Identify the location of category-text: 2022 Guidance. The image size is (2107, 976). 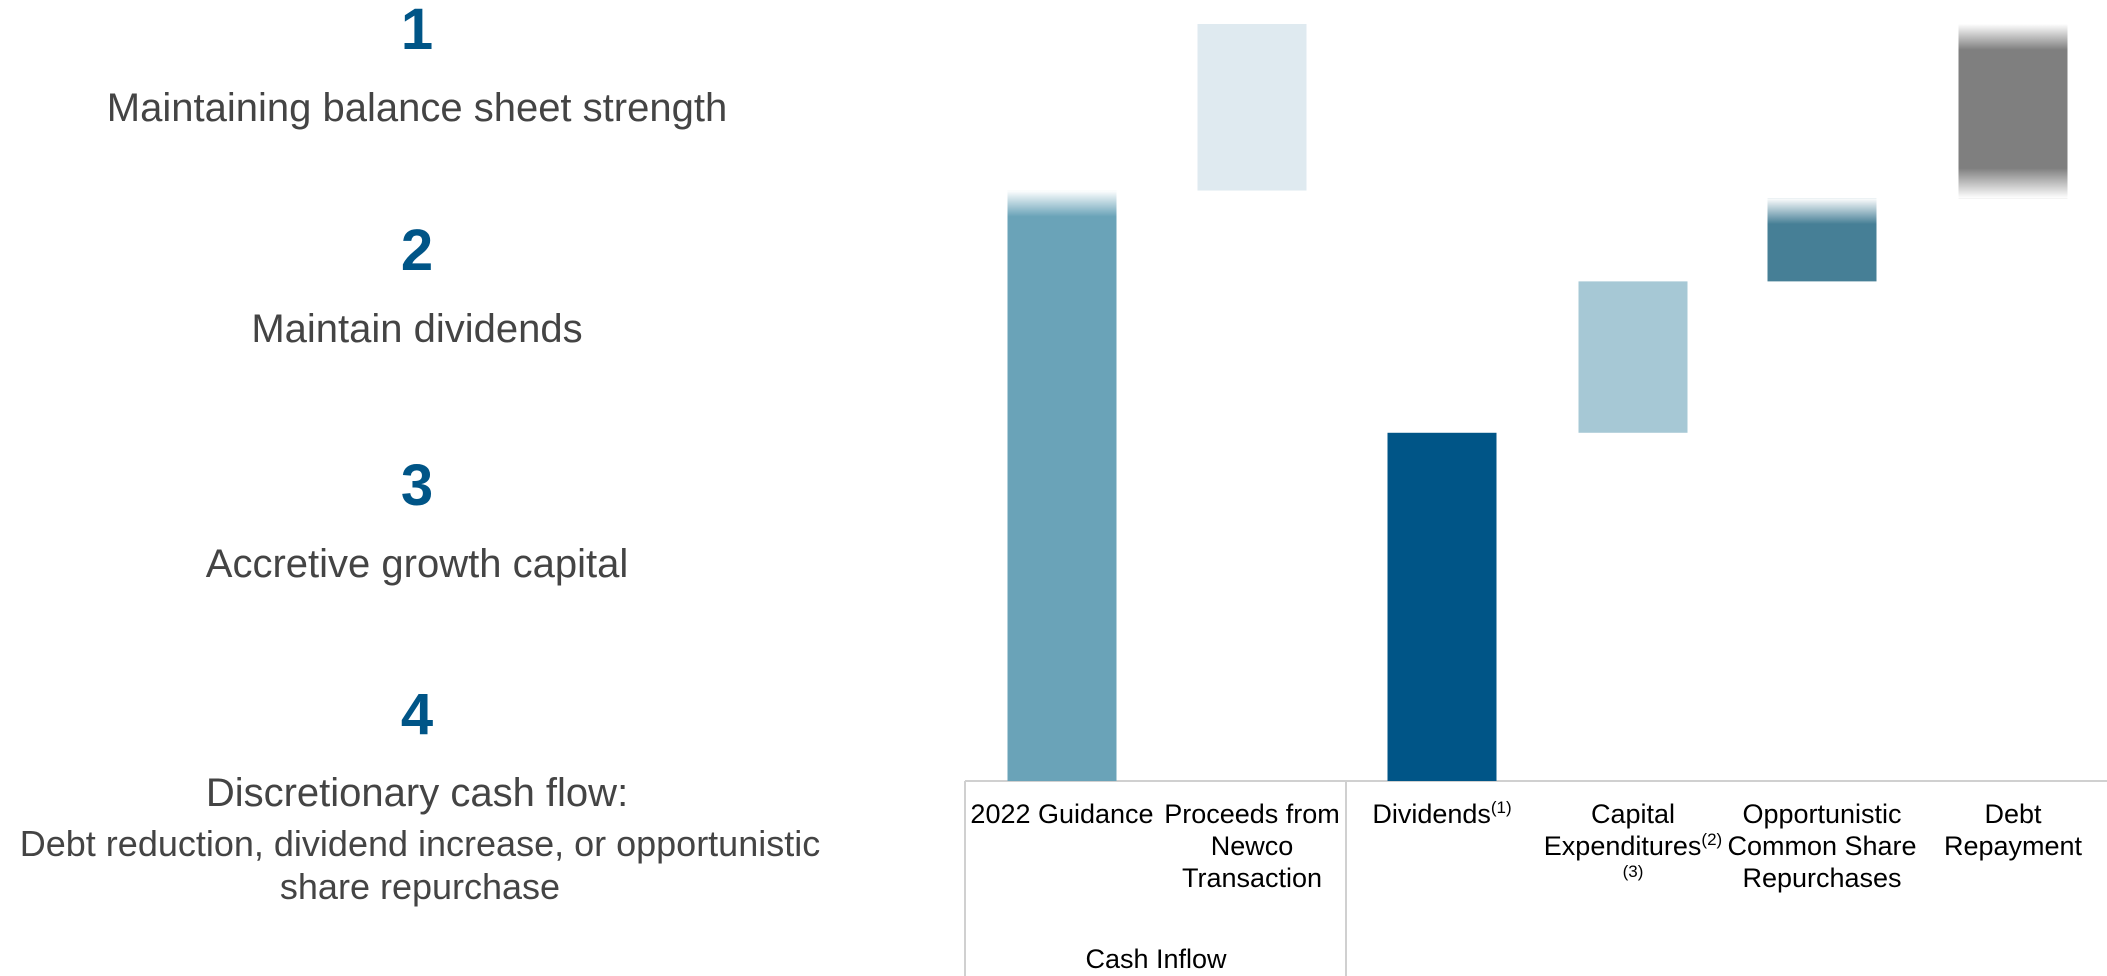
(1062, 814).